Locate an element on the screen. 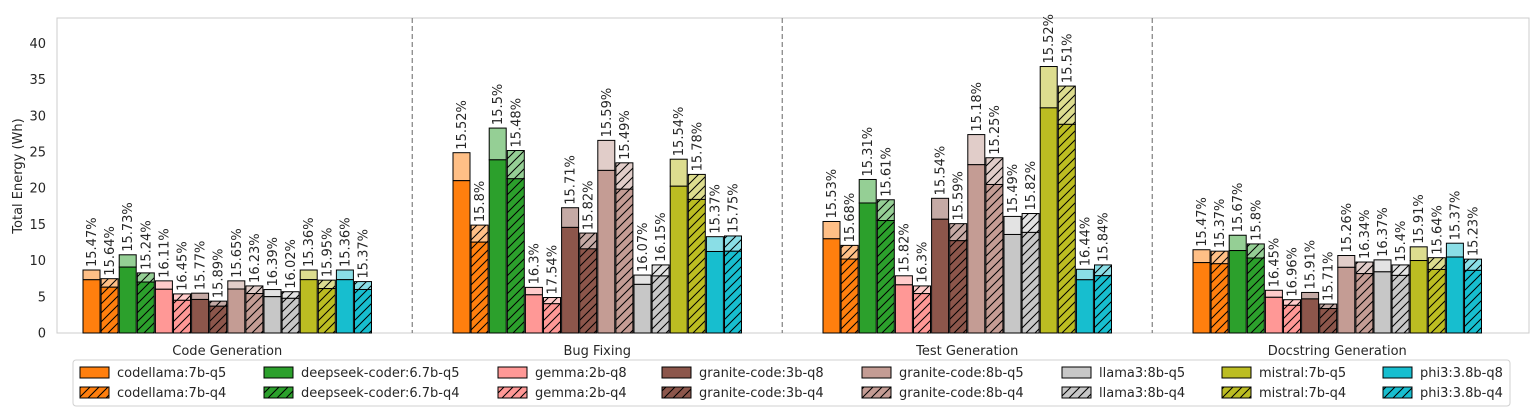 Image resolution: width=1538 pixels, height=415 pixels. legend-label: mistral:7b-q4 is located at coordinates (1302, 393).